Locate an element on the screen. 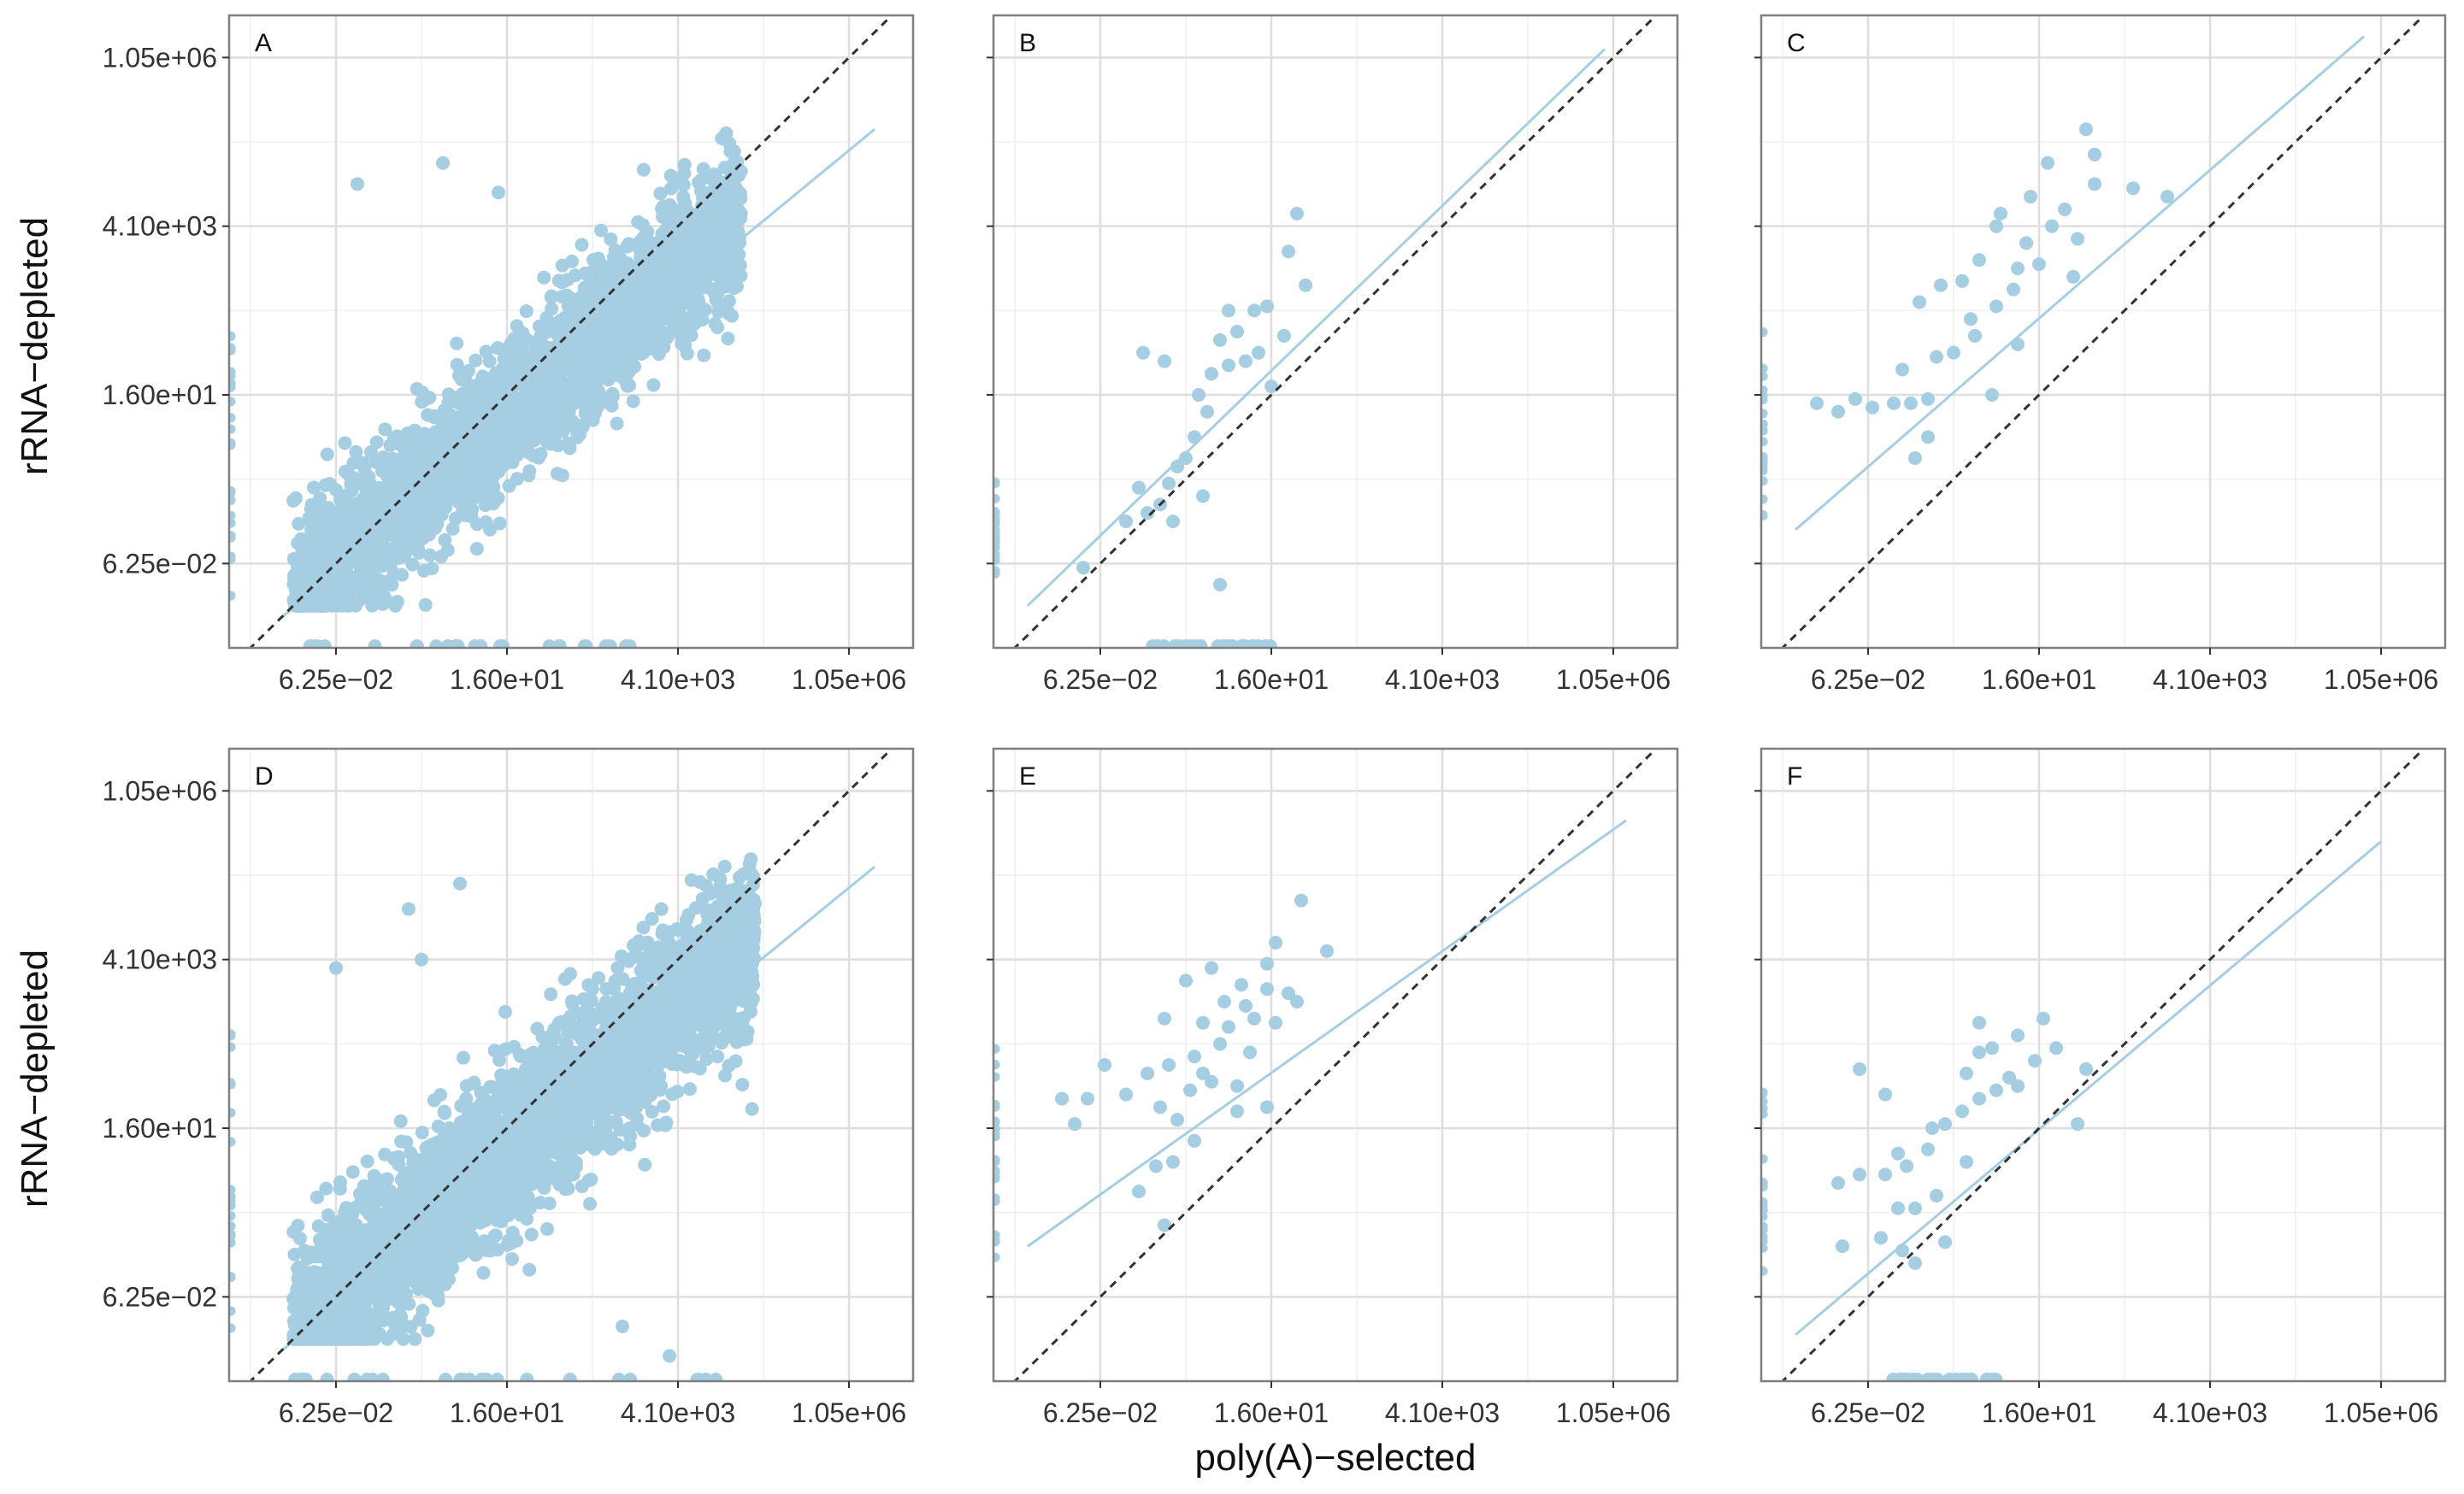  identity-line is located at coordinates (1335, 331).